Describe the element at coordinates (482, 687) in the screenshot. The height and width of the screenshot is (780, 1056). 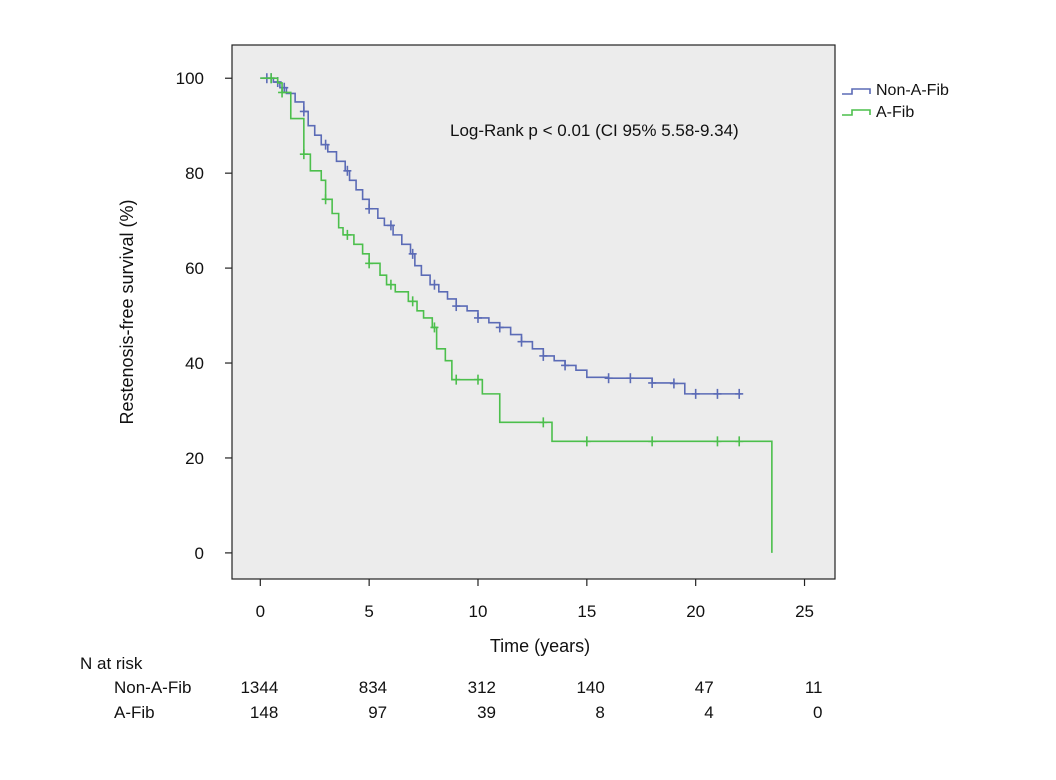
I see `risk-value-non-a-fib: 312` at that location.